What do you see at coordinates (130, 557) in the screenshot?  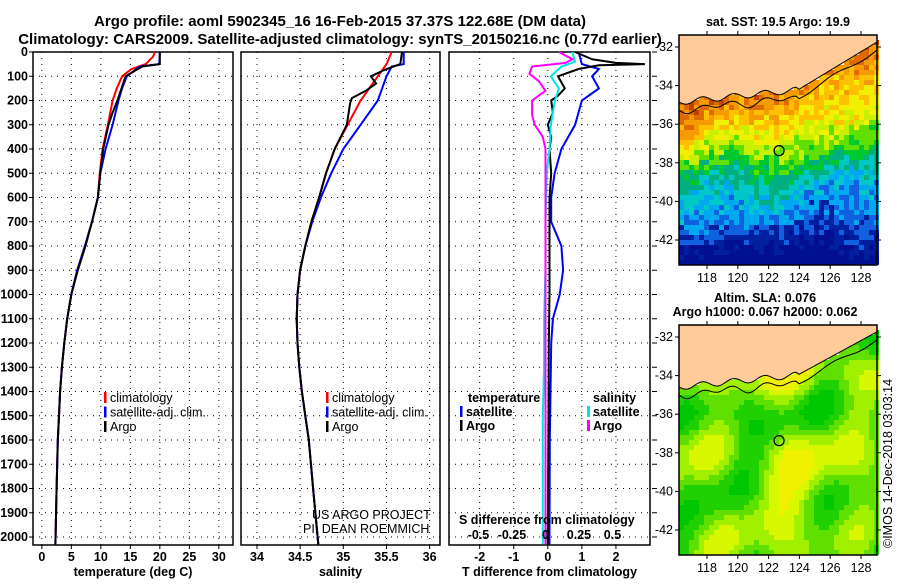 I see `x-tick-label: 15` at bounding box center [130, 557].